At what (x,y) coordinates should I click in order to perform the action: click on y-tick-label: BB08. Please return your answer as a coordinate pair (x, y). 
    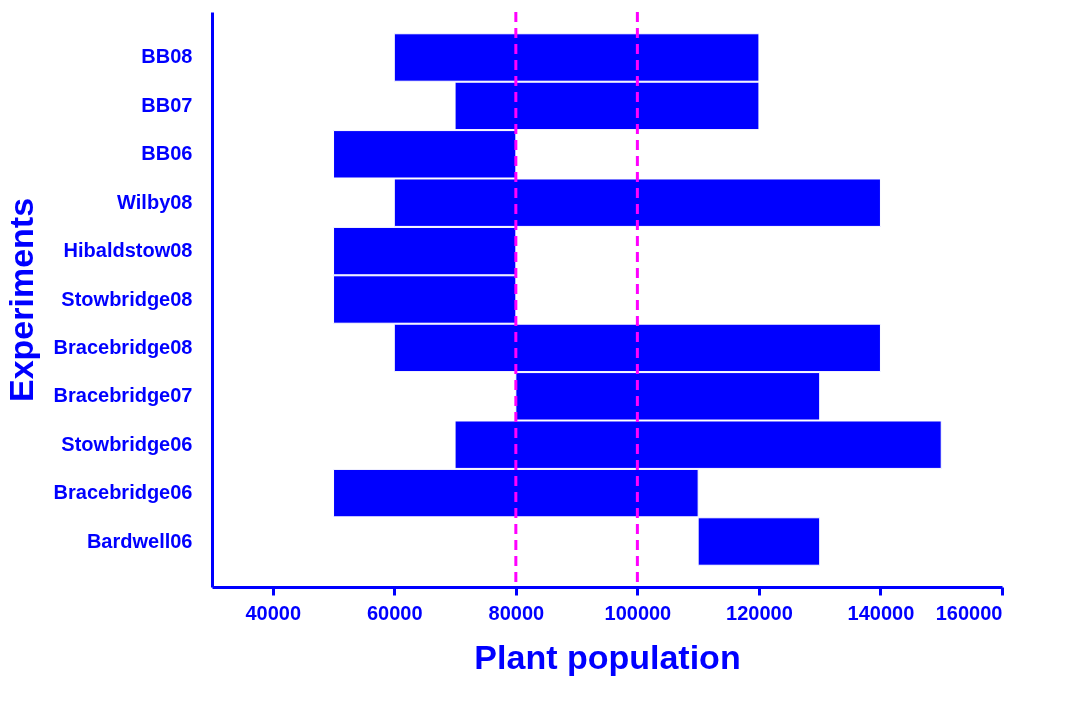
    Looking at the image, I should click on (167, 56).